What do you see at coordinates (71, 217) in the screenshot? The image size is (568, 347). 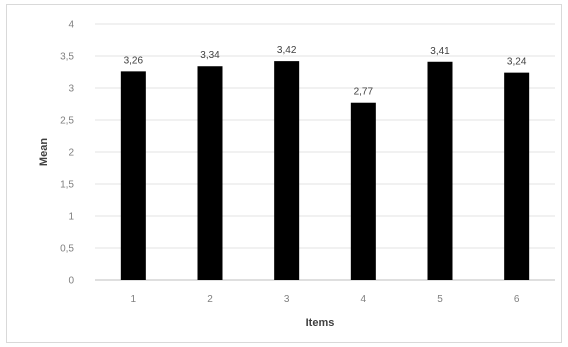 I see `y-tick-label: 1` at bounding box center [71, 217].